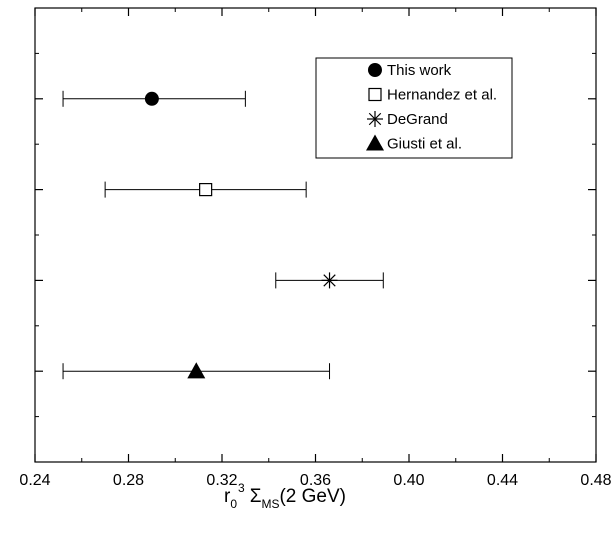 The image size is (614, 533). What do you see at coordinates (502, 480) in the screenshot?
I see `x-tick-label: 0.44` at bounding box center [502, 480].